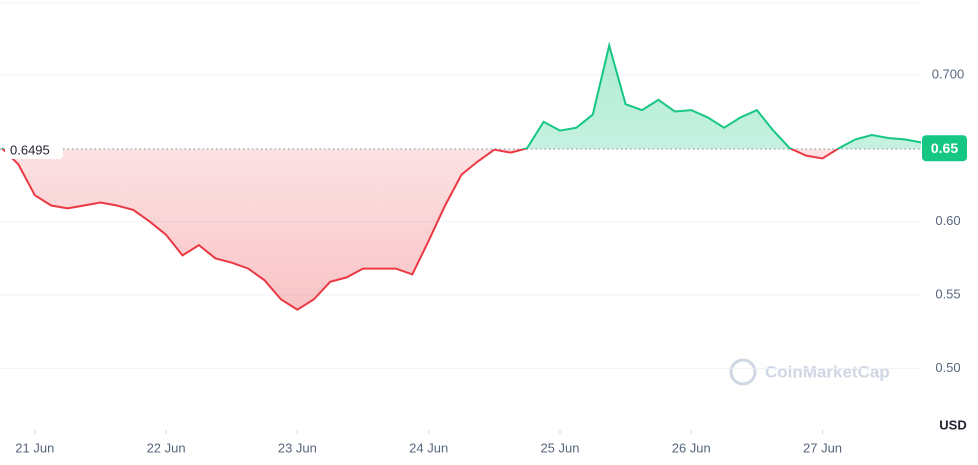 The height and width of the screenshot is (465, 978). What do you see at coordinates (947, 293) in the screenshot?
I see `y-tick-label: 0.55` at bounding box center [947, 293].